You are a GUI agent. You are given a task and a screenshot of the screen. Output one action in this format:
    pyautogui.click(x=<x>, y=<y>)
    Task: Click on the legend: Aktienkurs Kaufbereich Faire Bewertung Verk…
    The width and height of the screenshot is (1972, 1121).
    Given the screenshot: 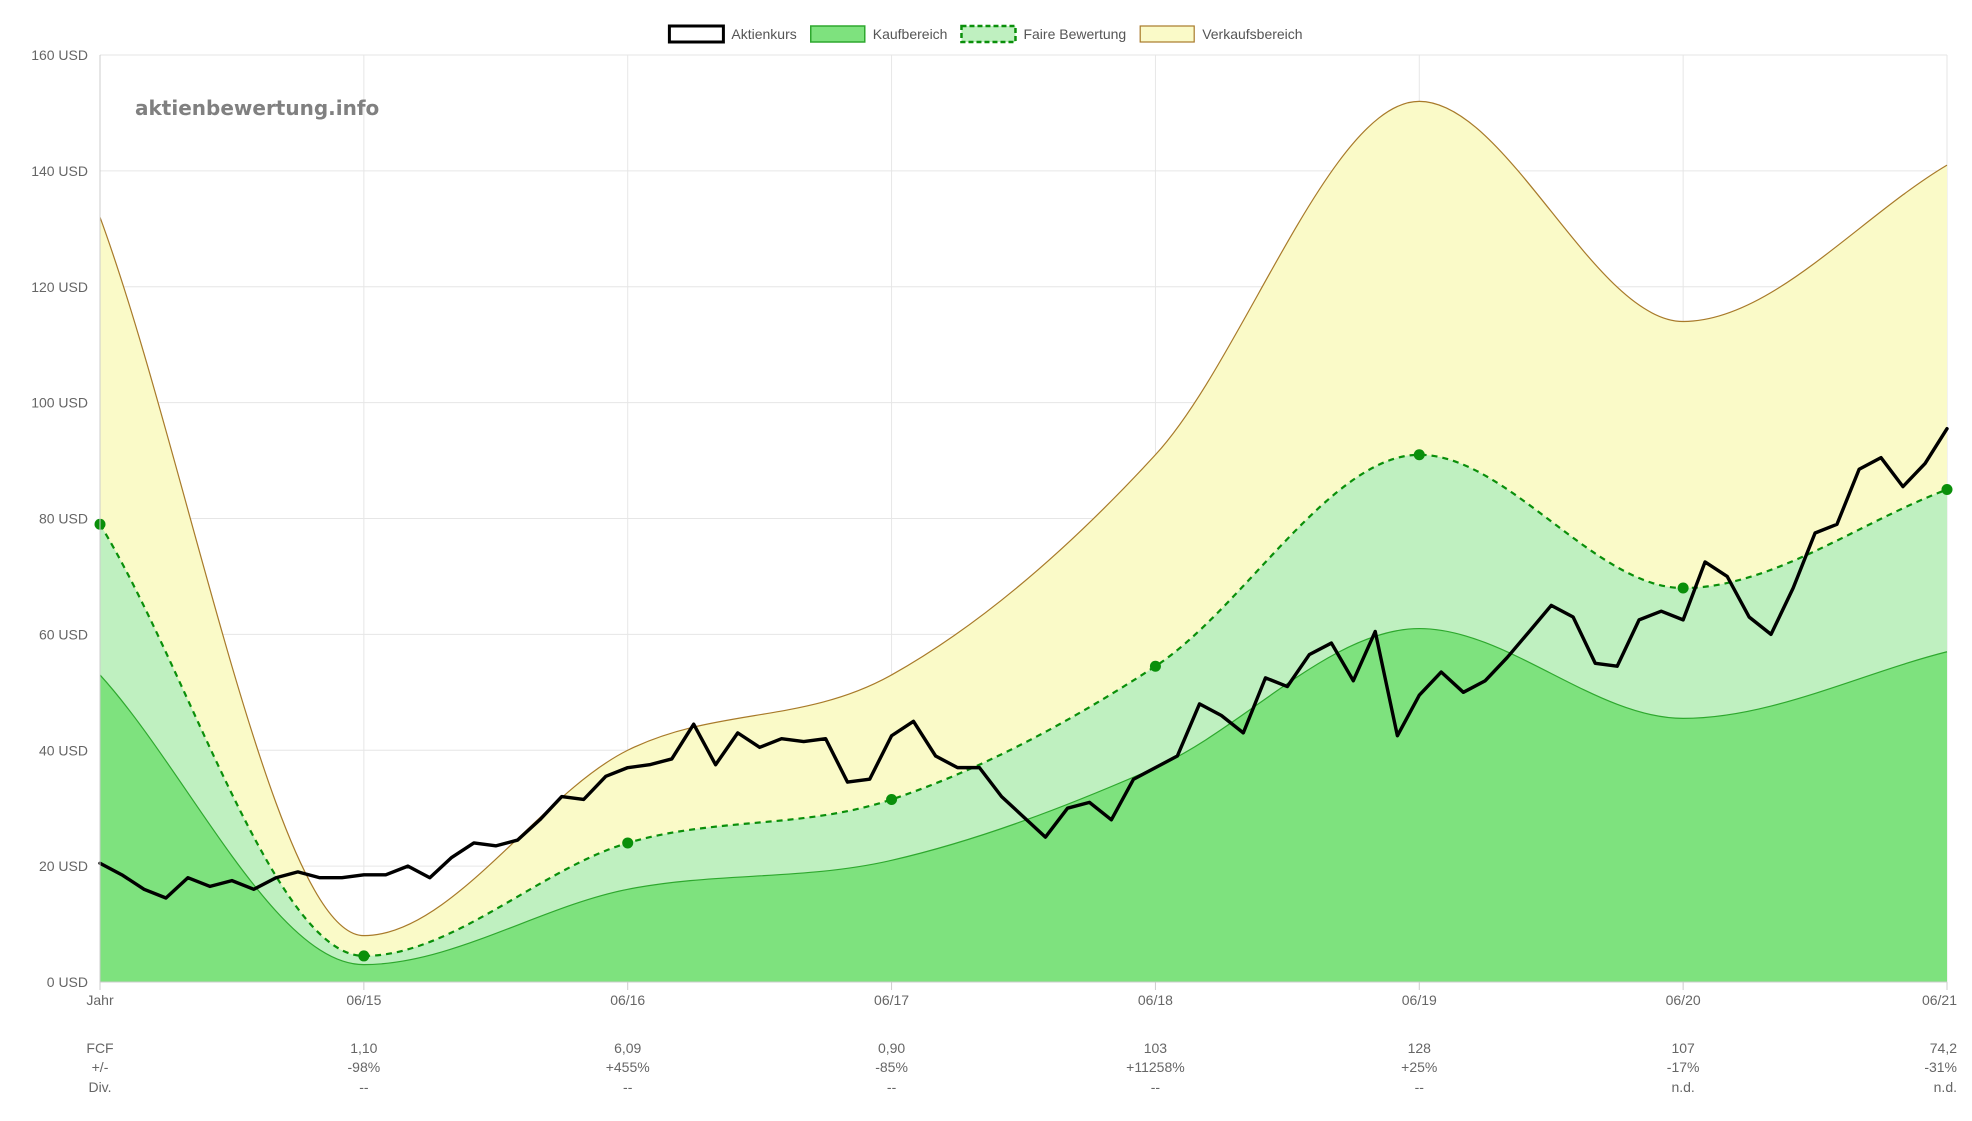 What is the action you would take?
    pyautogui.click(x=985, y=34)
    